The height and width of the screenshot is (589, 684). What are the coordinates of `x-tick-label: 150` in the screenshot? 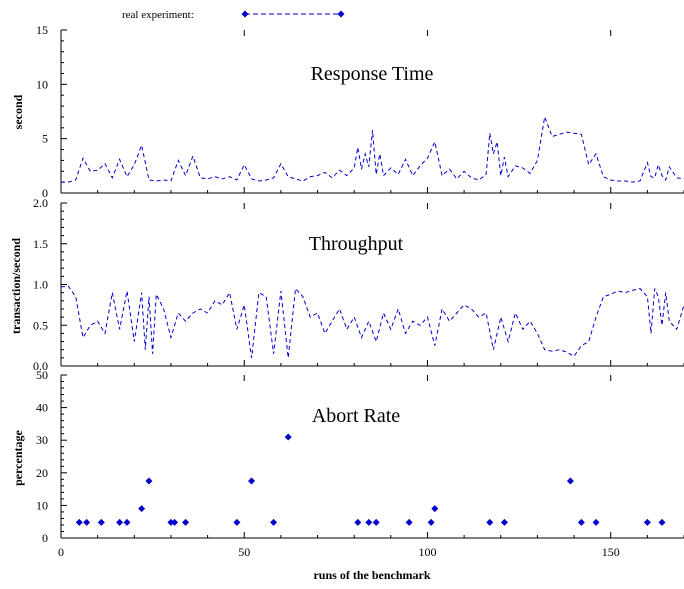 It's located at (611, 552).